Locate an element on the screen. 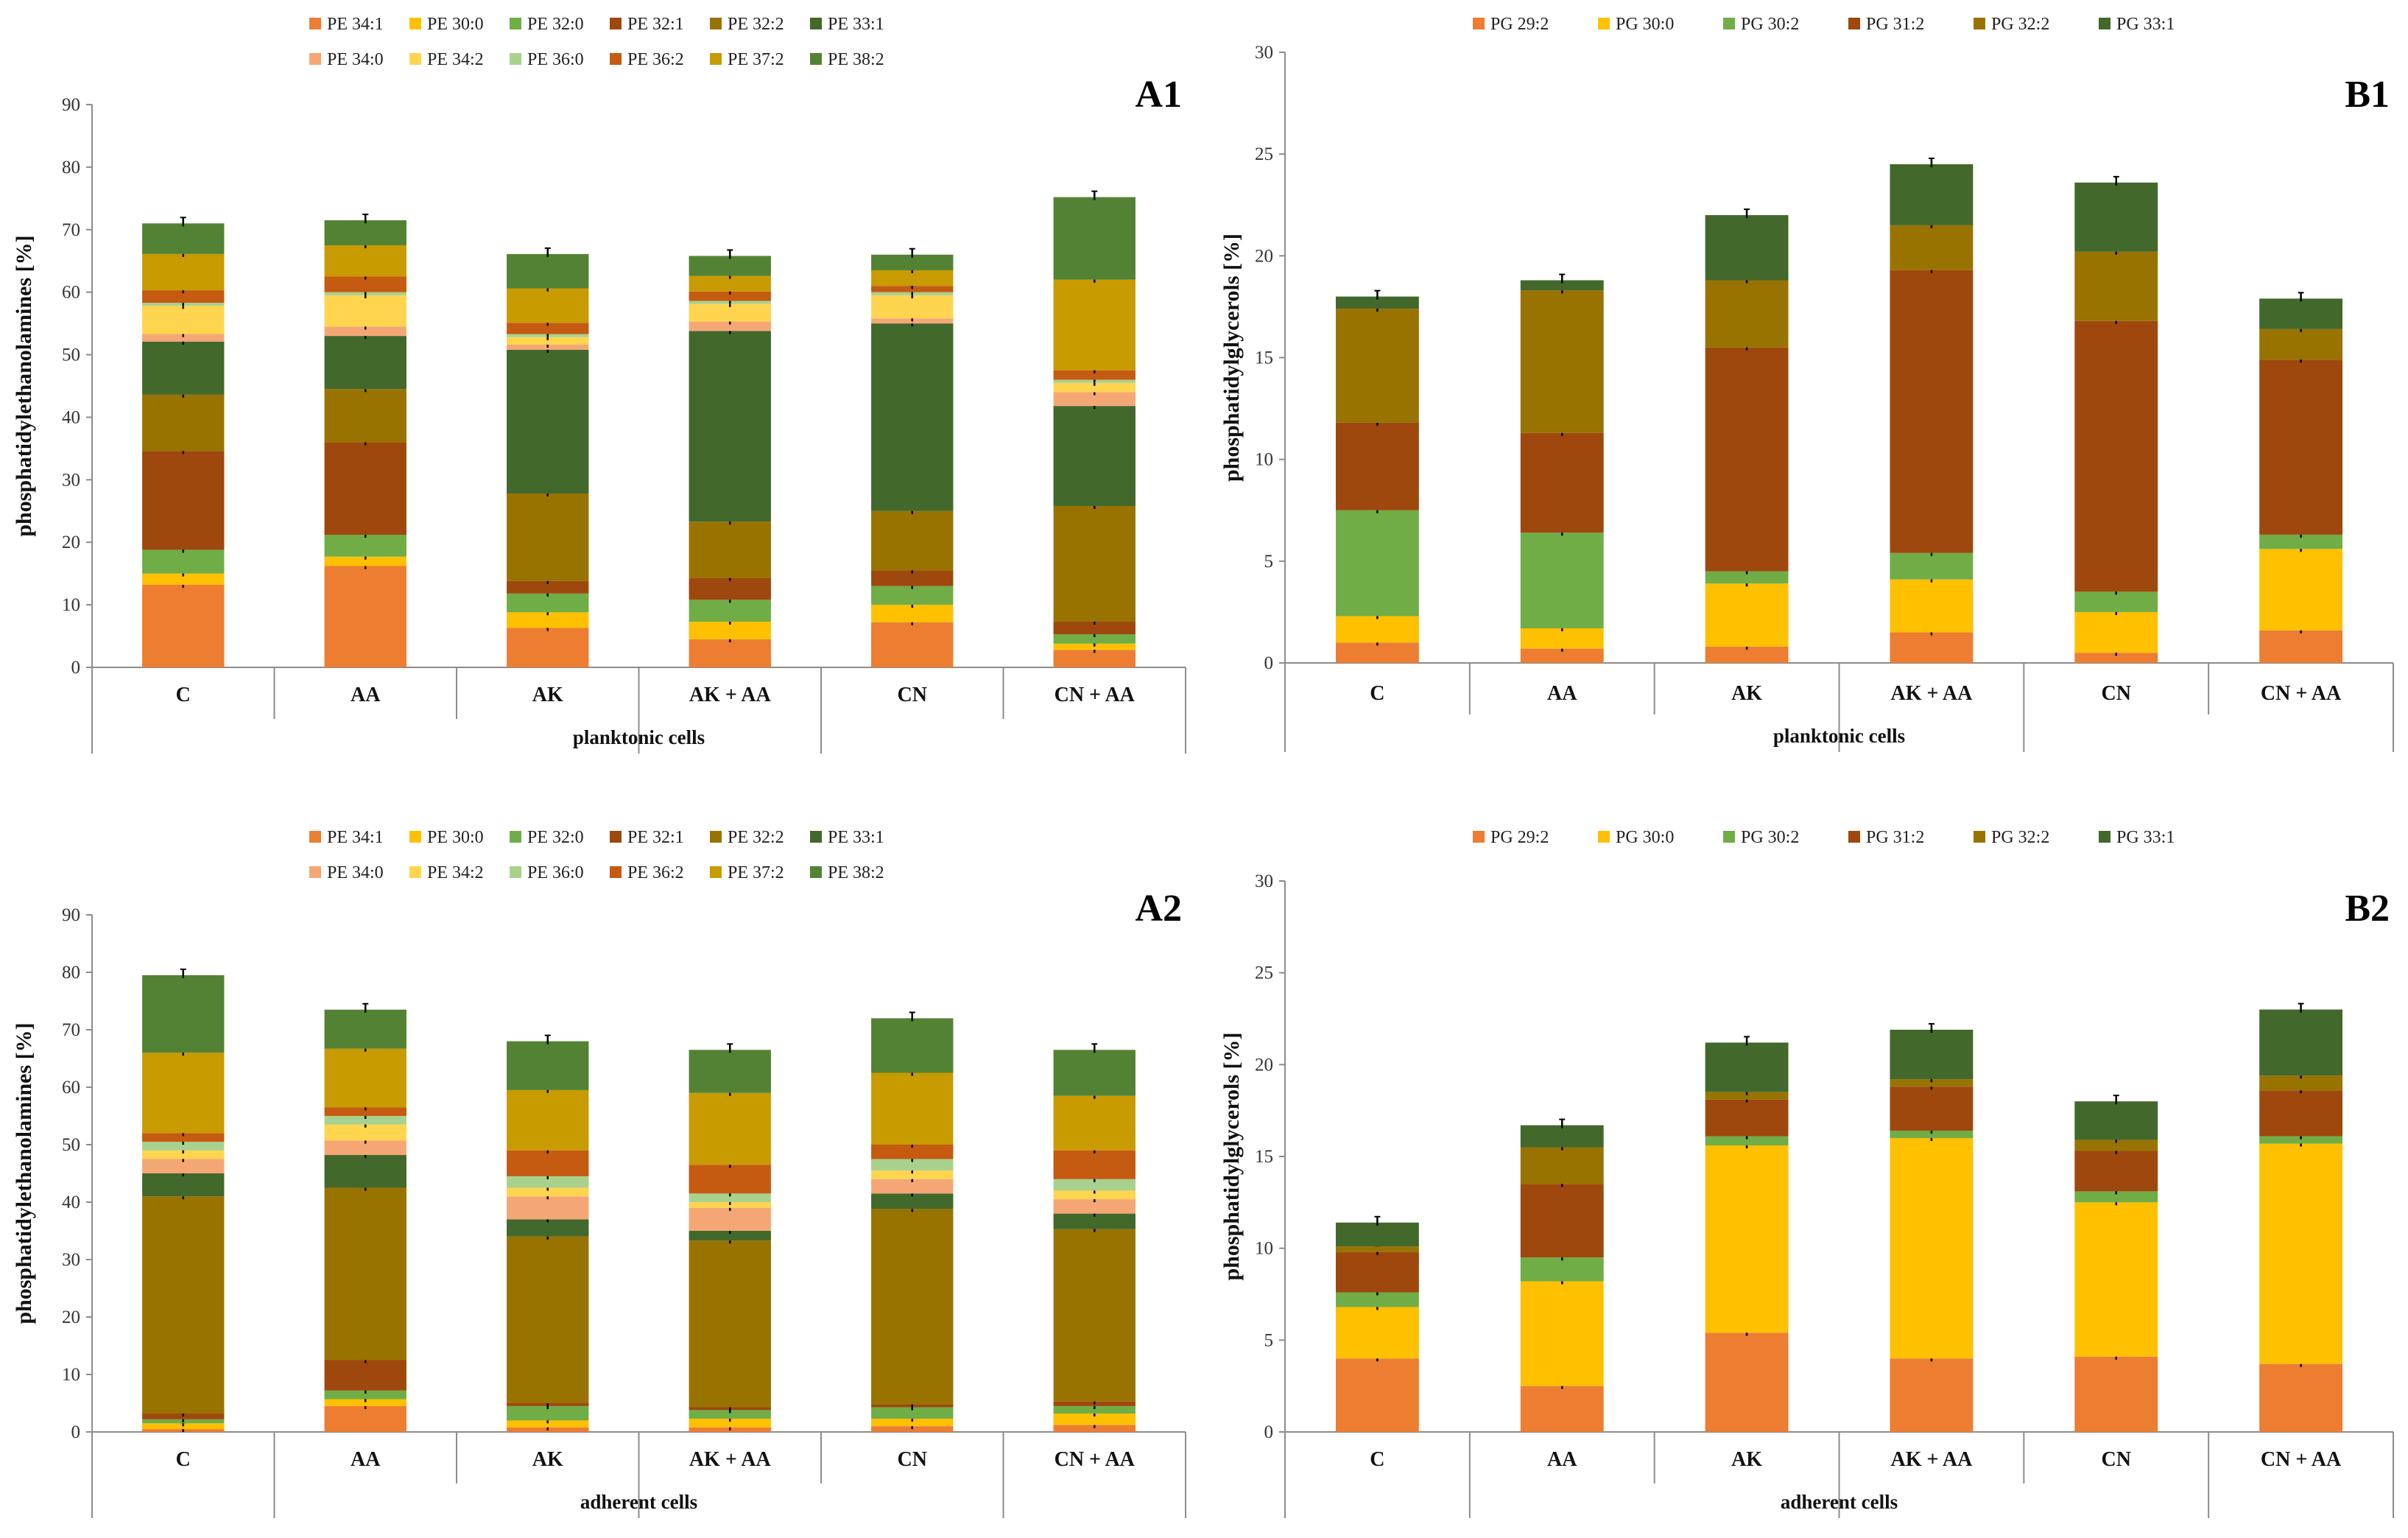 This screenshot has width=2408, height=1538. bar-segment-pe-34-1-aa is located at coordinates (365, 1418).